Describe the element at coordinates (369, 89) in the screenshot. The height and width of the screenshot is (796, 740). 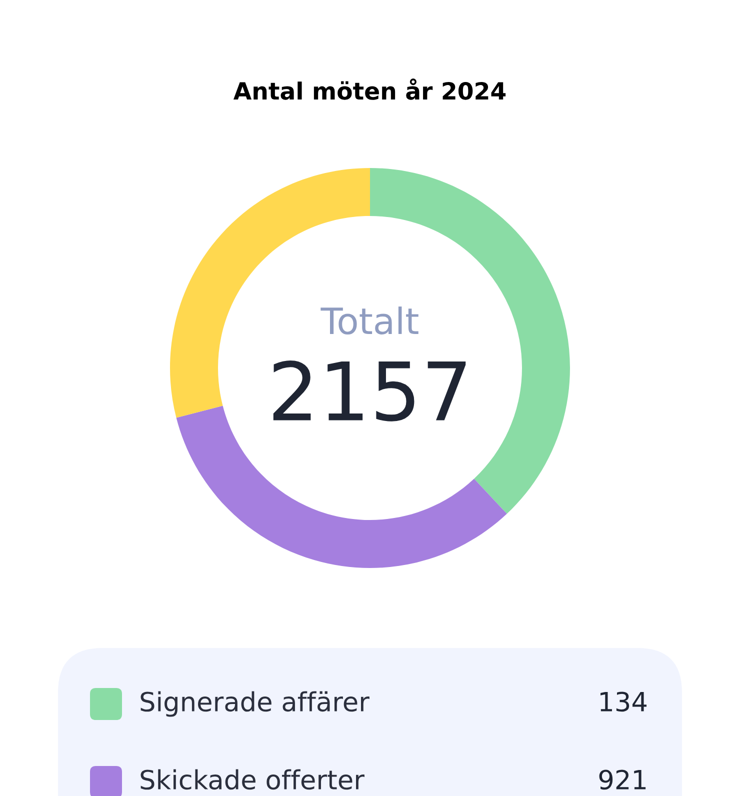
I see `chart-title: Antal möten år 2024` at that location.